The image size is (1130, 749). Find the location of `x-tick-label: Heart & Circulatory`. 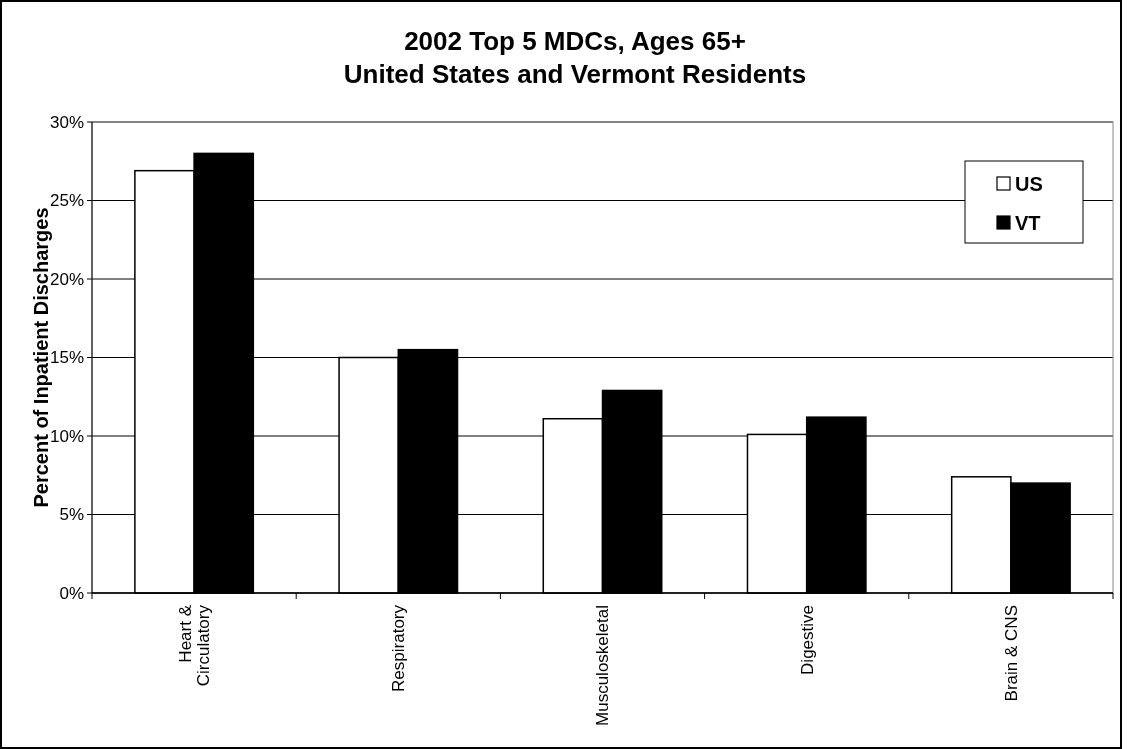

x-tick-label: Heart & Circulatory is located at coordinates (194, 645).